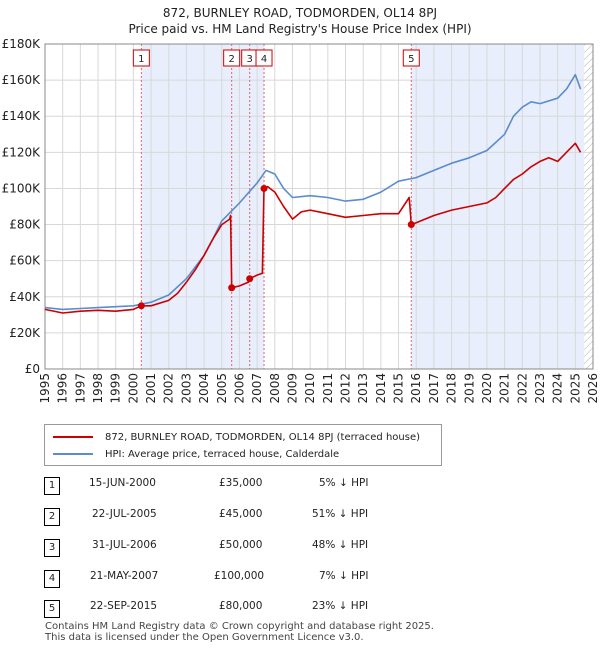 The height and width of the screenshot is (650, 600). Describe the element at coordinates (169, 388) in the screenshot. I see `x-tick-label: 2002` at that location.